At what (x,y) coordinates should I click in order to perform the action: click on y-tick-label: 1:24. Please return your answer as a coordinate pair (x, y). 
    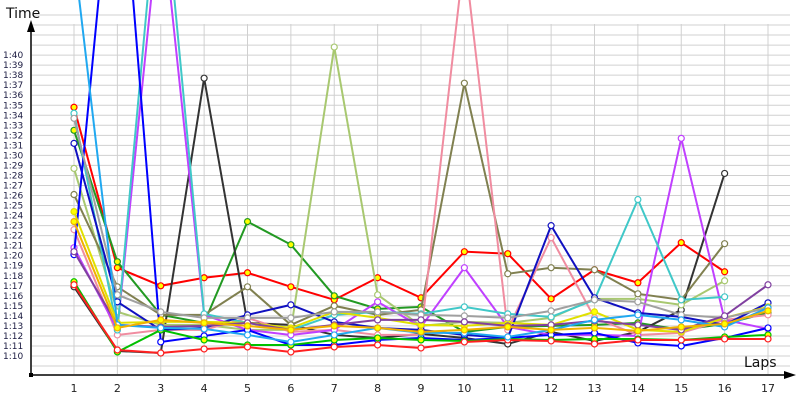
    Looking at the image, I should click on (13, 217).